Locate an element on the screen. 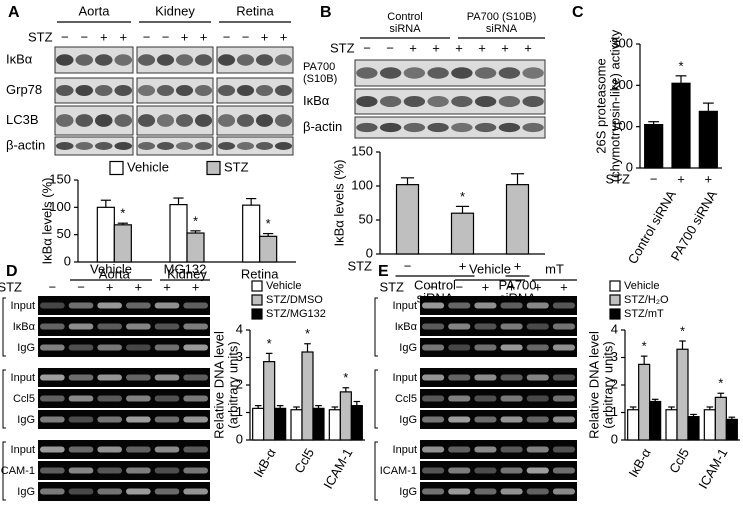 The height and width of the screenshot is (515, 743). stz-sign: − is located at coordinates (246, 36).